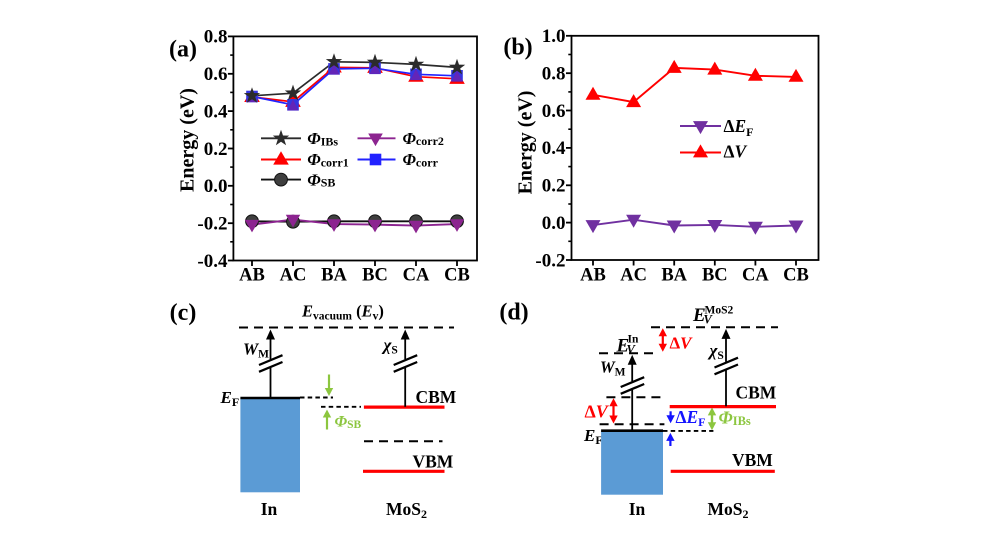 The width and height of the screenshot is (999, 560). Describe the element at coordinates (423, 138) in the screenshot. I see `svg-text: Φcorr2` at that location.